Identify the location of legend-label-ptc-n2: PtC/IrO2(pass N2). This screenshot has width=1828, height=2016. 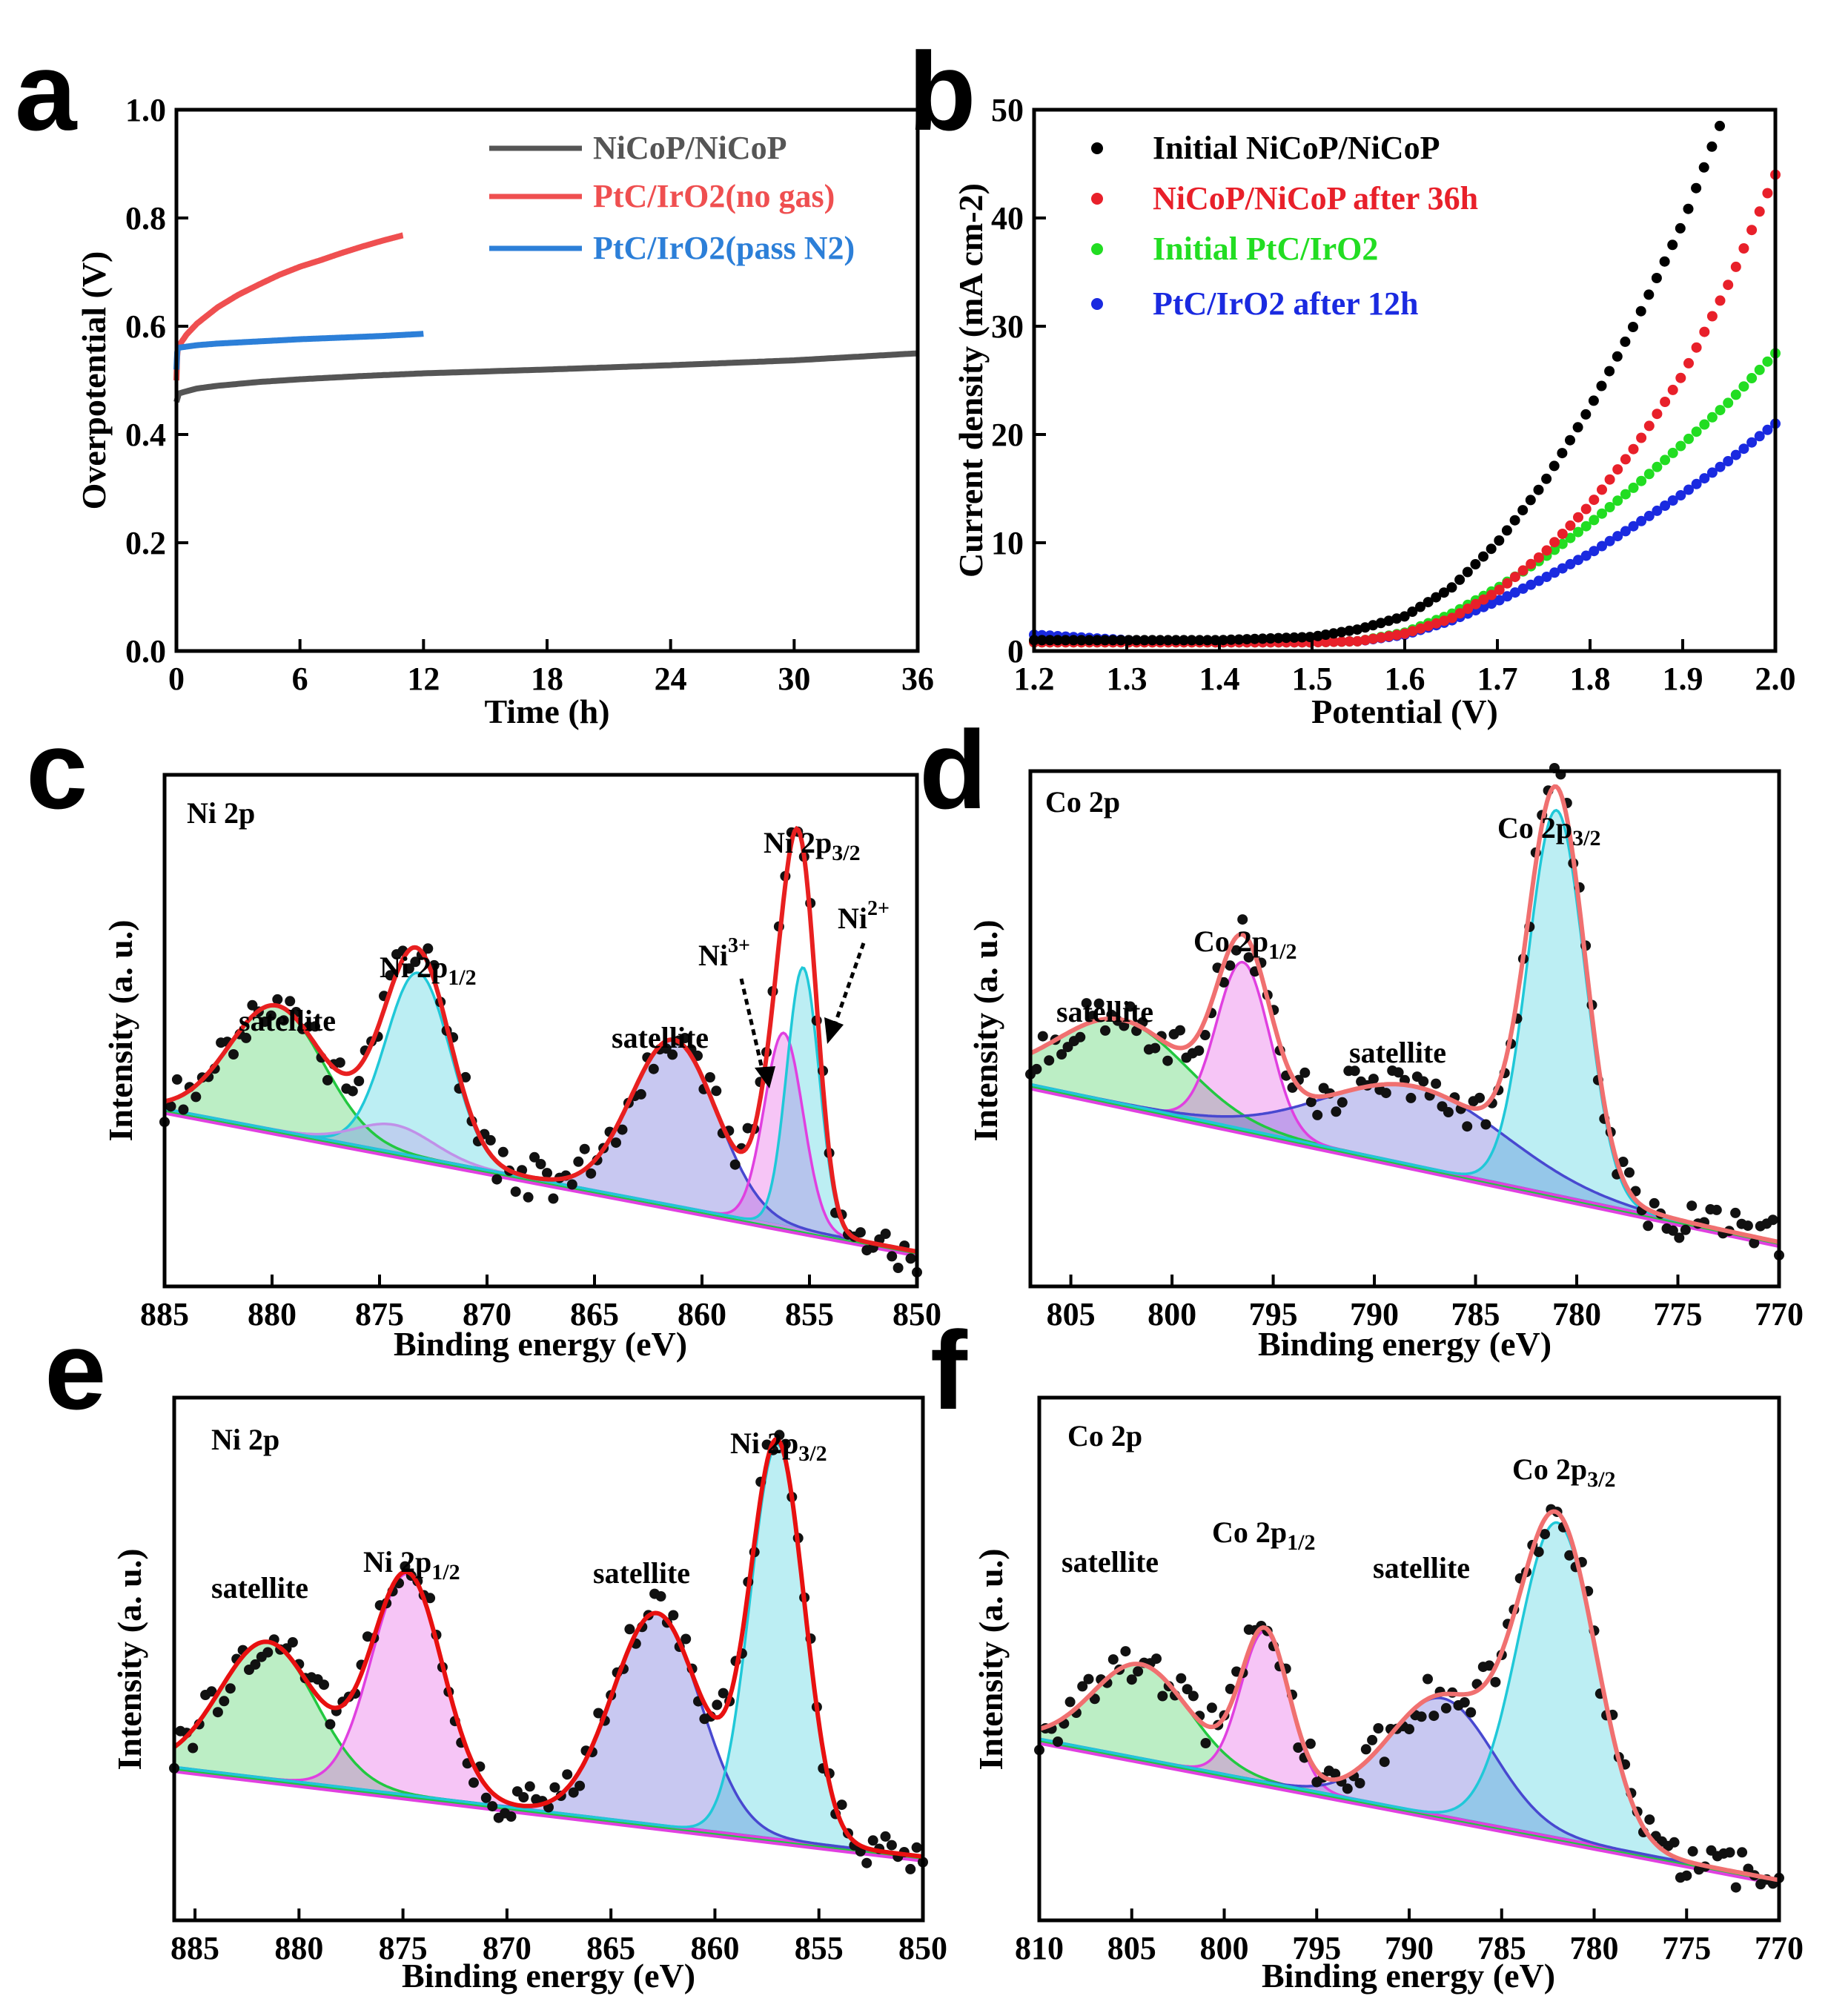
(724, 248).